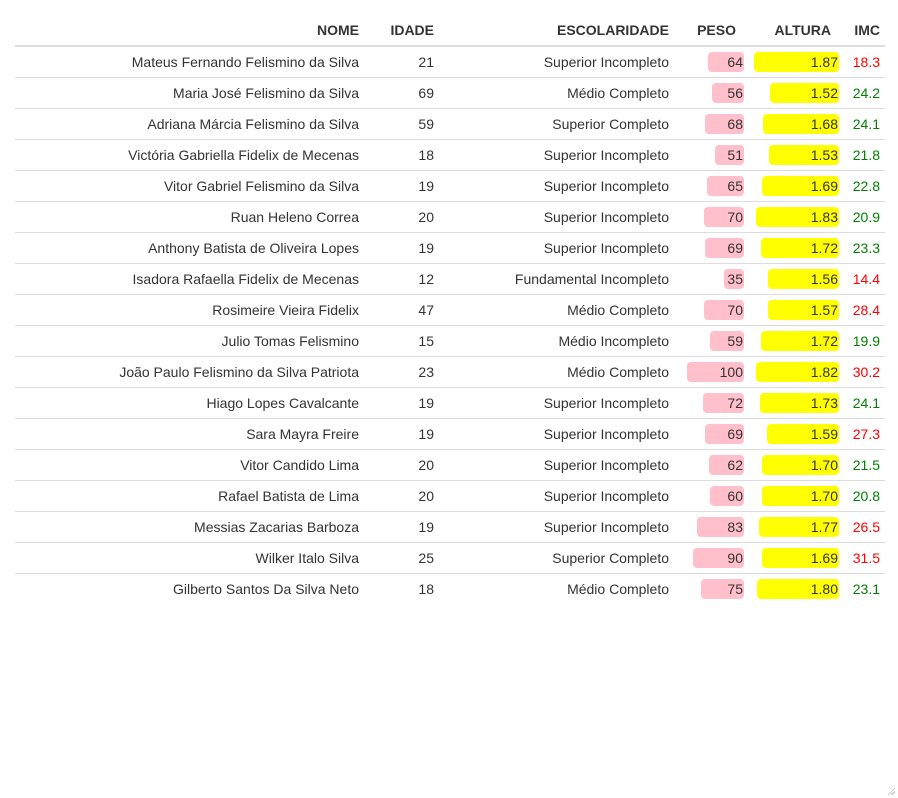  What do you see at coordinates (793, 31) in the screenshot?
I see `column-header-altura: ALTURA` at bounding box center [793, 31].